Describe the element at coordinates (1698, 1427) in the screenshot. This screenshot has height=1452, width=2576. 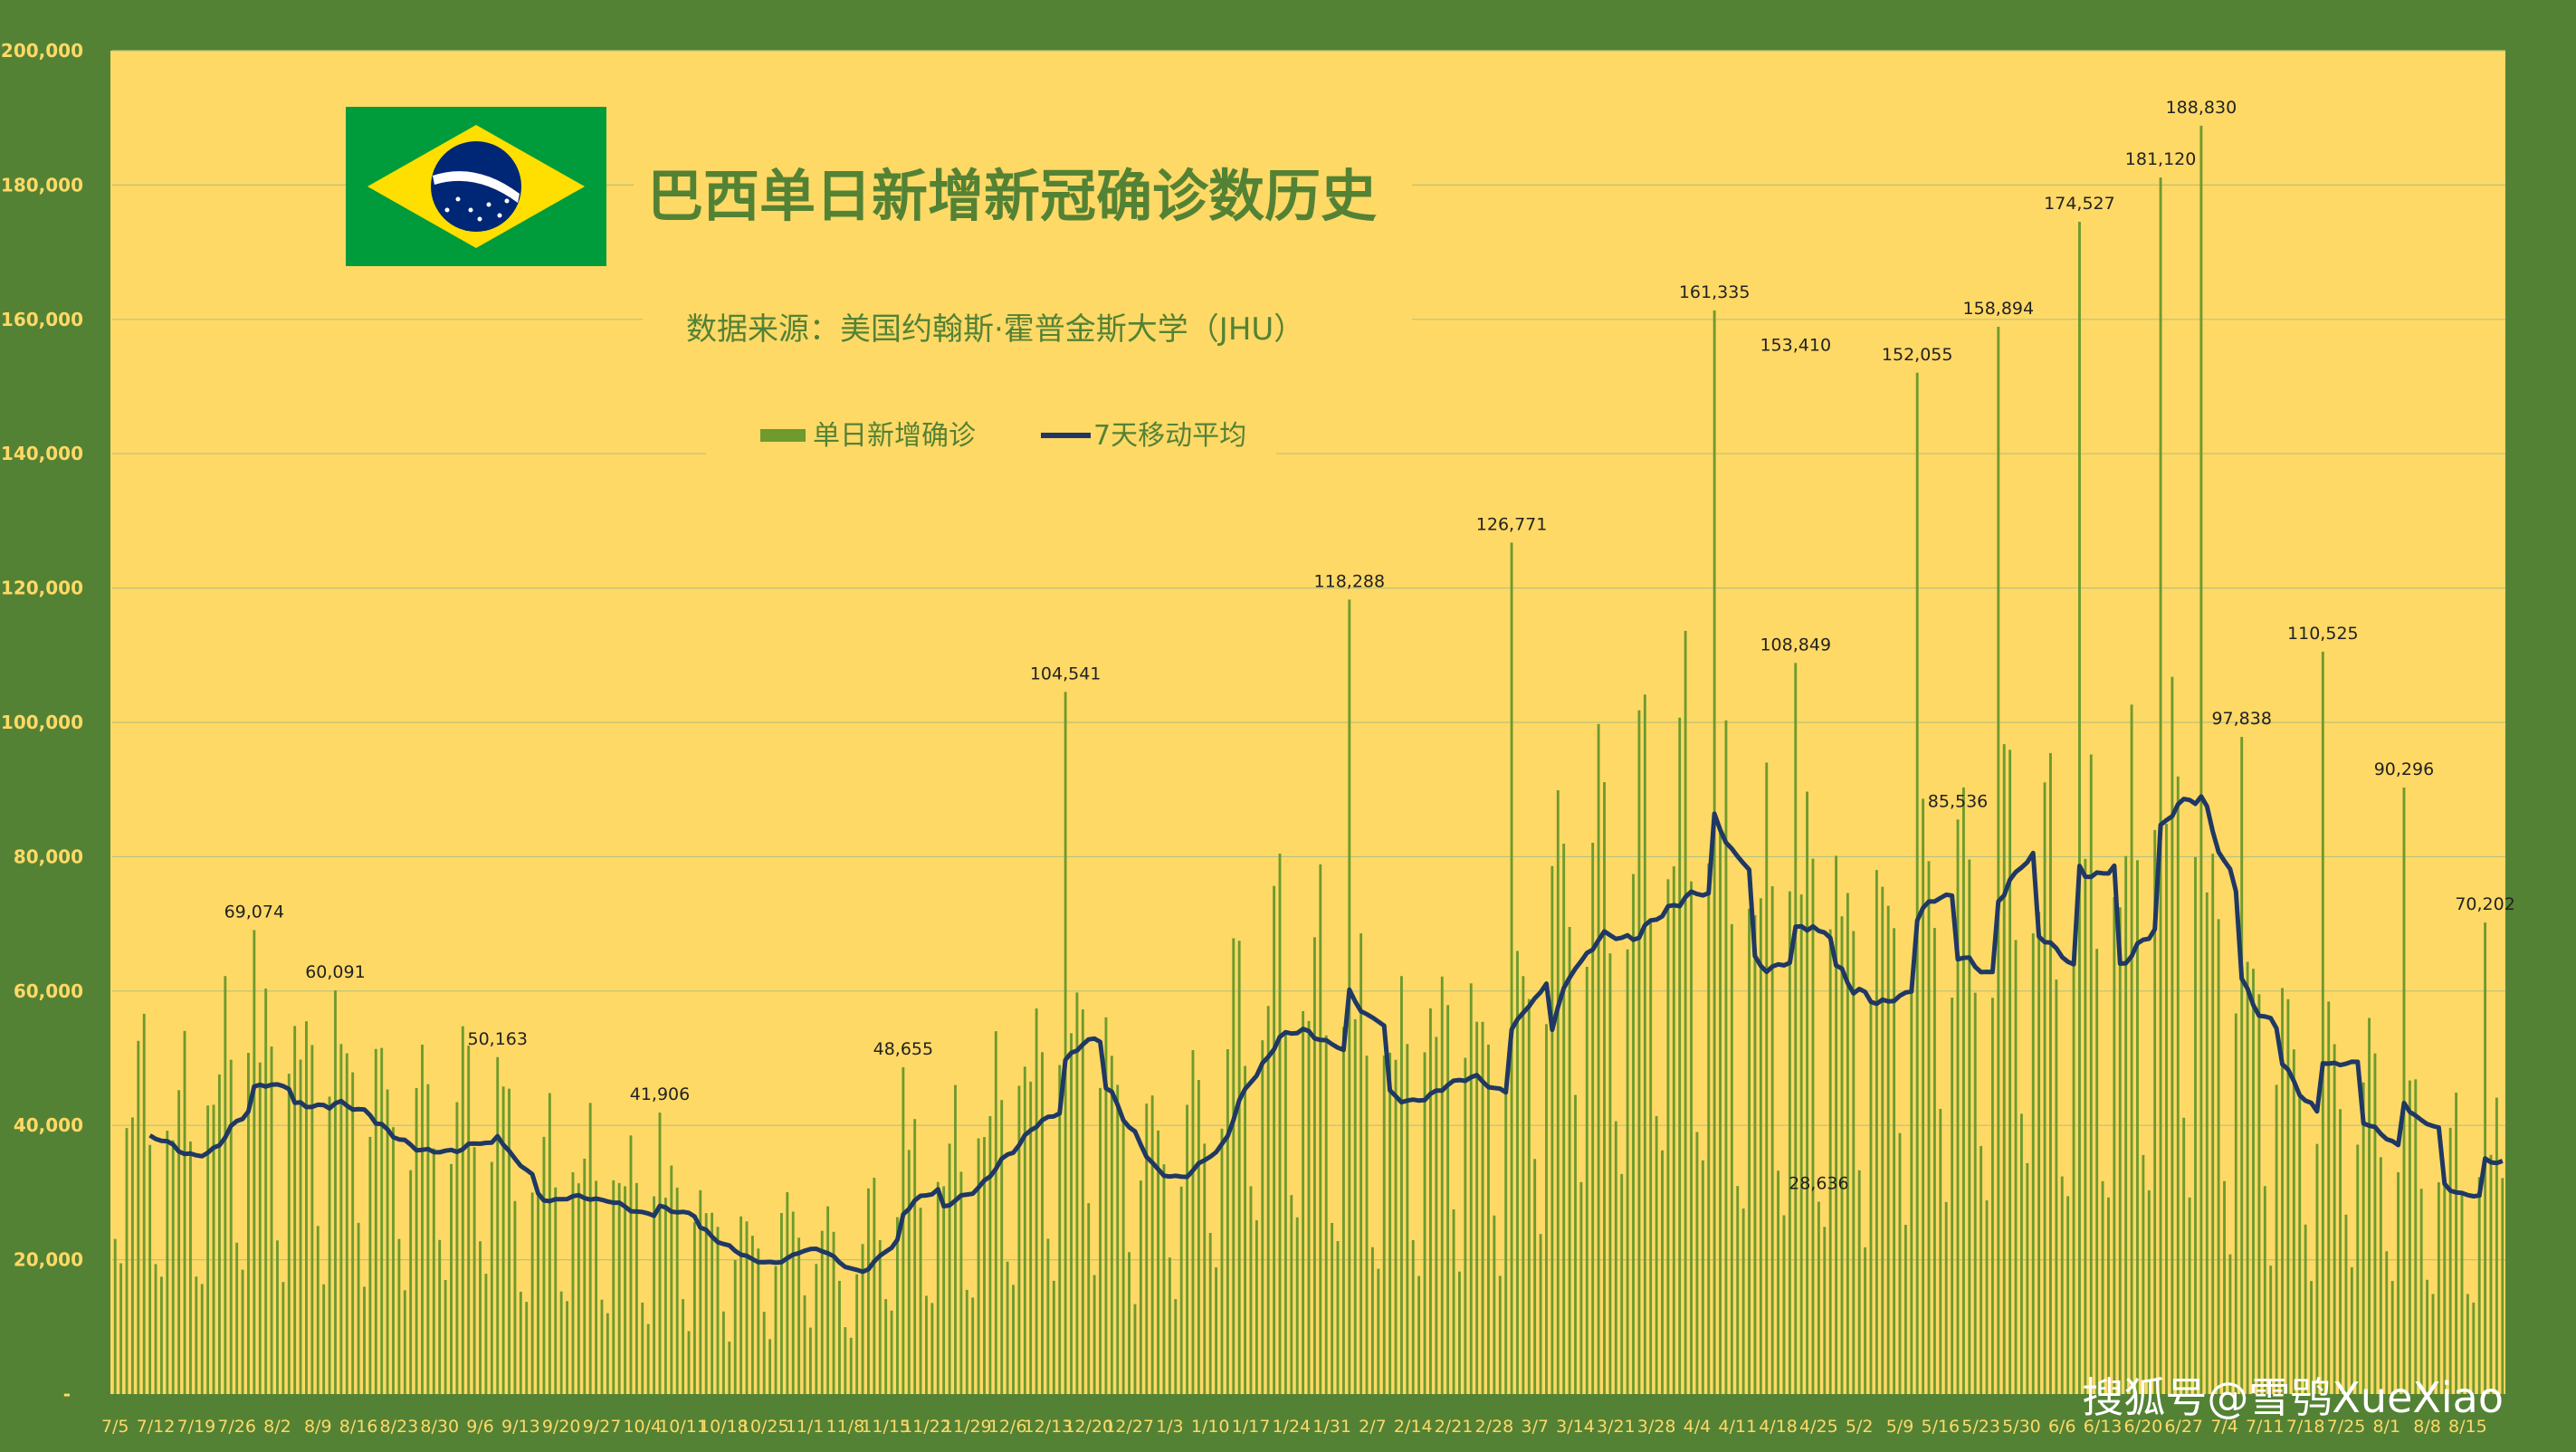
I see `x-tick-label: 4/4` at that location.